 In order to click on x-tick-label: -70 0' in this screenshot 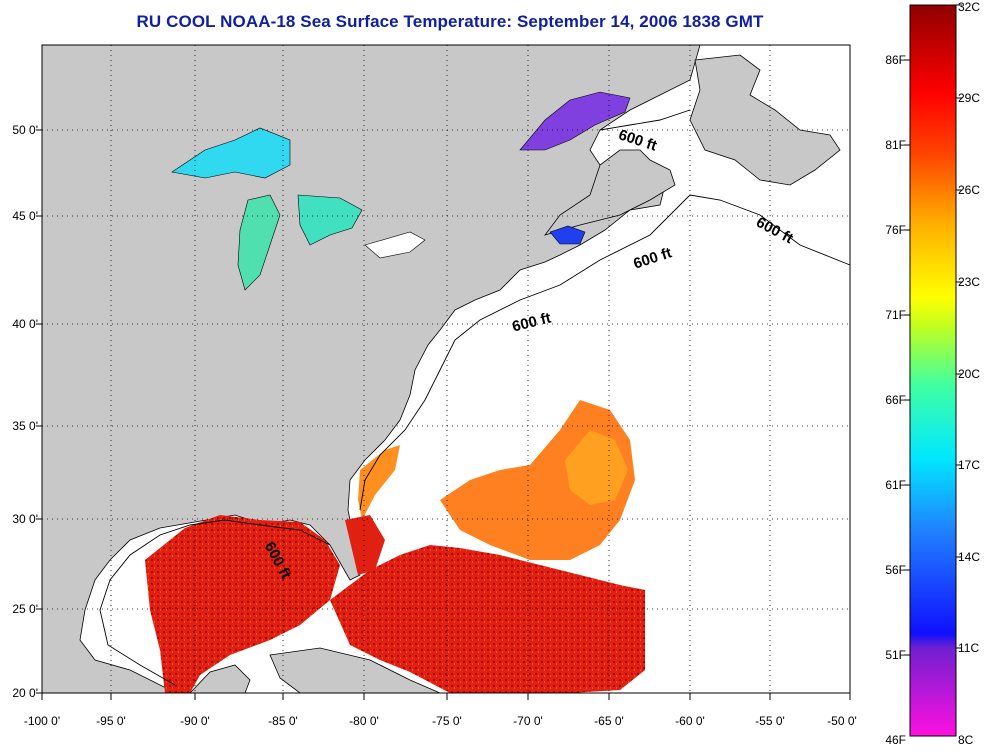, I will do `click(528, 721)`.